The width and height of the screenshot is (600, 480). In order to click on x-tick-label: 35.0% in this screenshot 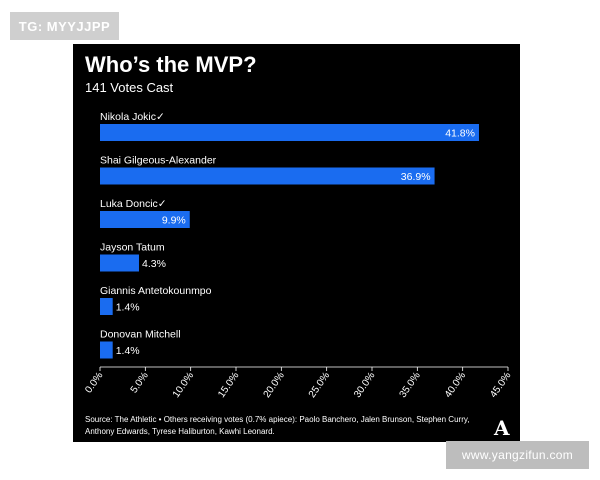, I will do `click(410, 385)`.